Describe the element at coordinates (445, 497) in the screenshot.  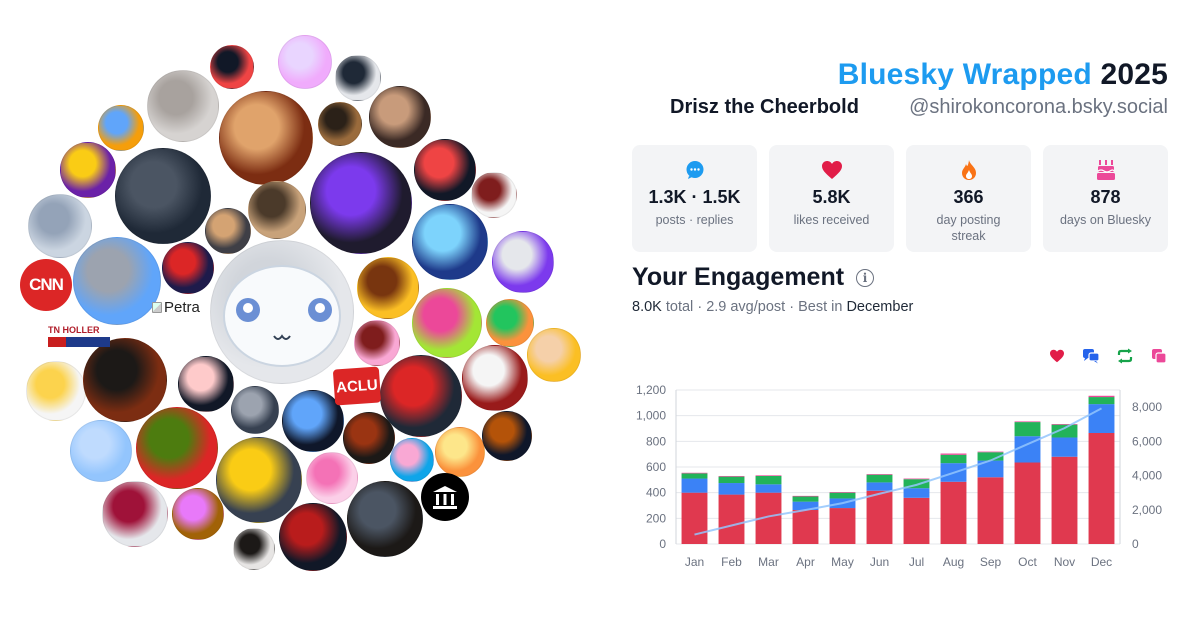
I see `museum-icon` at that location.